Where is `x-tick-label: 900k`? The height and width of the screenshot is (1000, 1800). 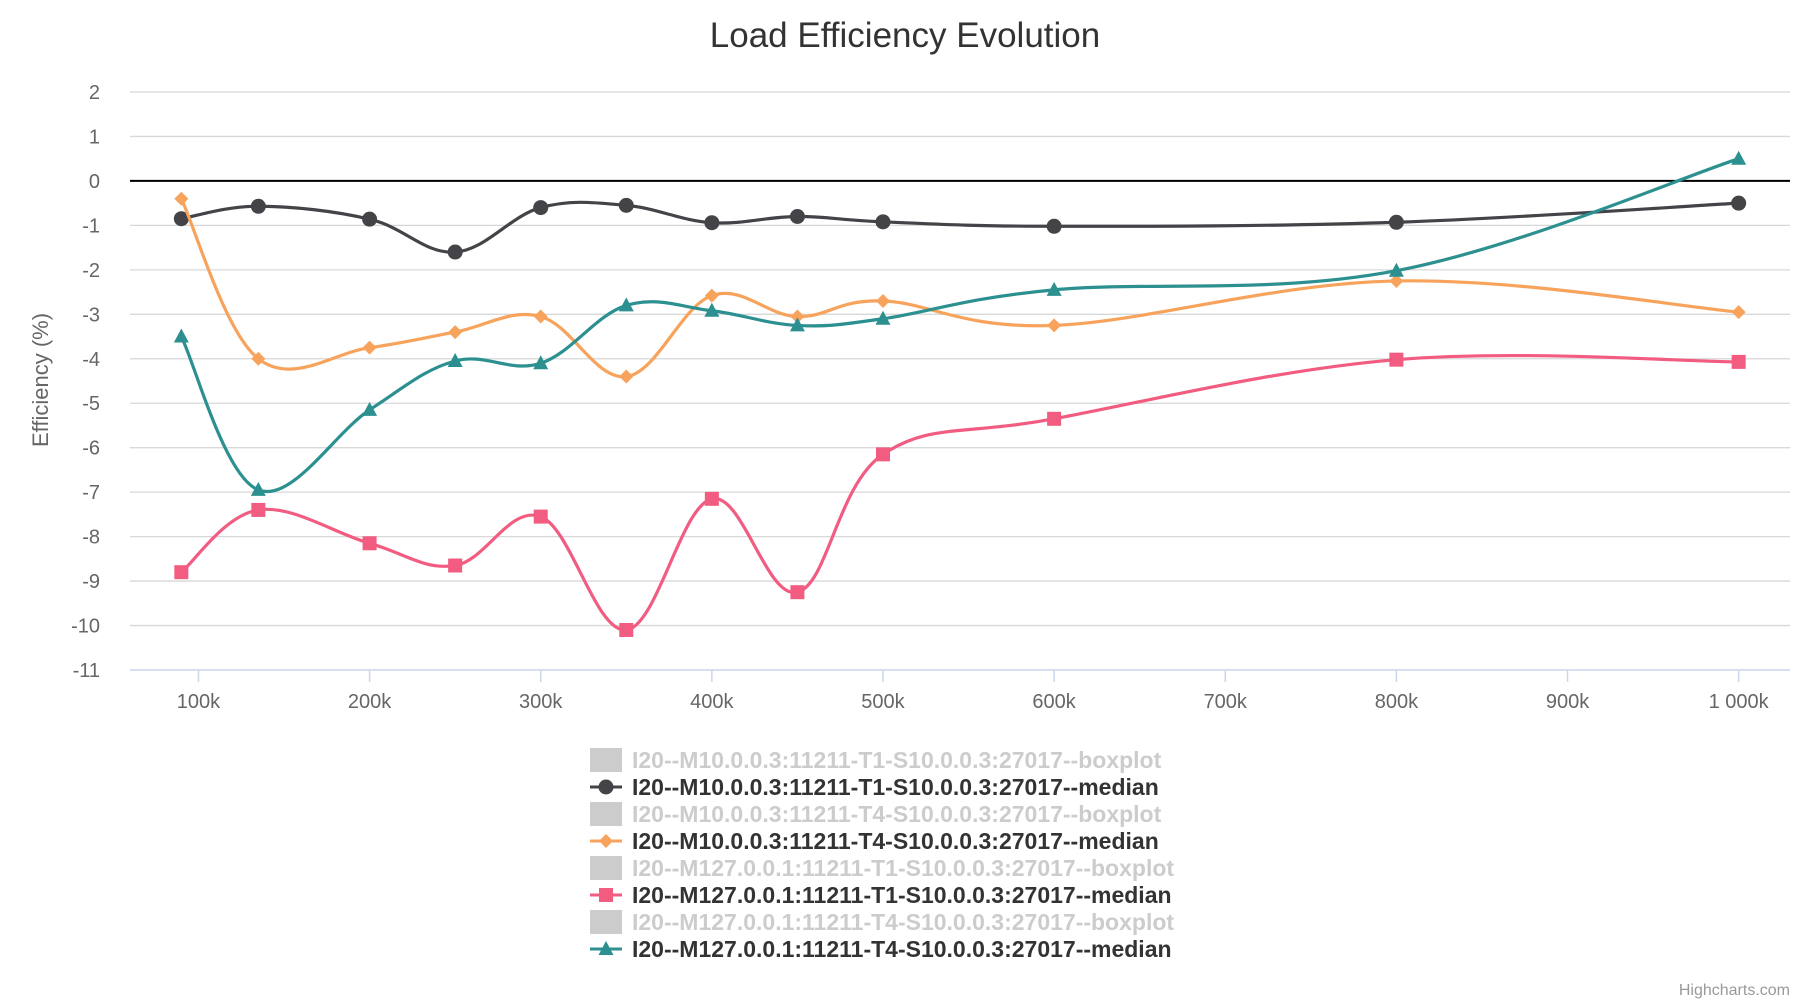
x-tick-label: 900k is located at coordinates (1568, 702).